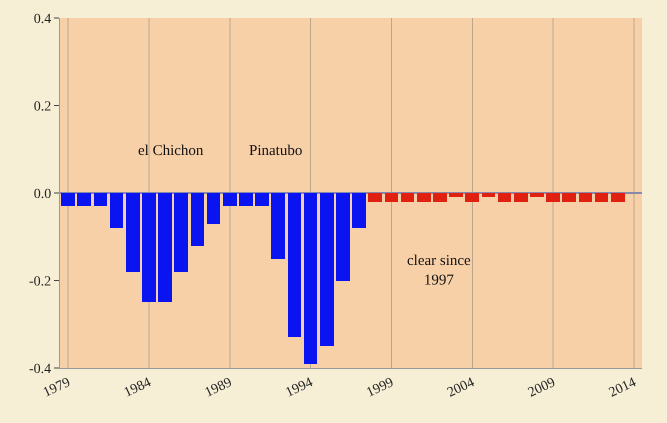 The height and width of the screenshot is (423, 667). I want to click on y-tick-label: -0.4, so click(40, 369).